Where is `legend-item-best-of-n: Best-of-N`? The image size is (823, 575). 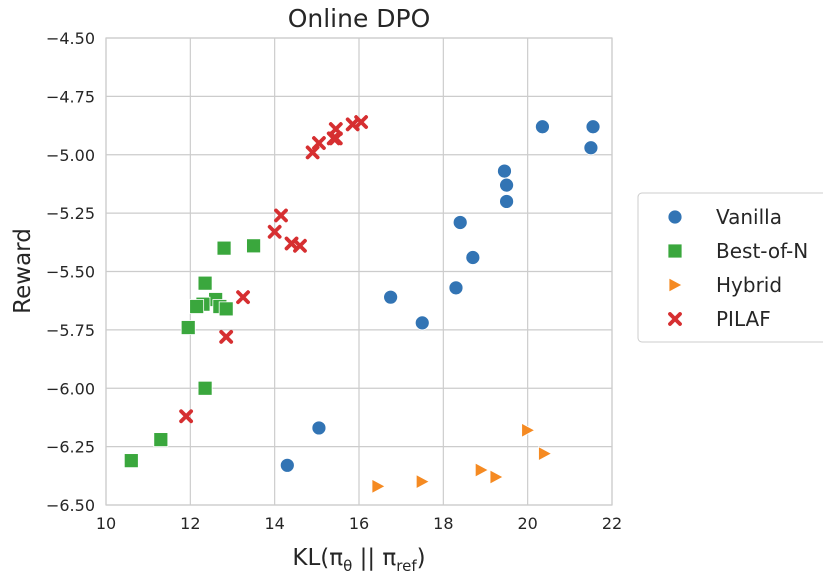
legend-item-best-of-n: Best-of-N is located at coordinates (737, 251).